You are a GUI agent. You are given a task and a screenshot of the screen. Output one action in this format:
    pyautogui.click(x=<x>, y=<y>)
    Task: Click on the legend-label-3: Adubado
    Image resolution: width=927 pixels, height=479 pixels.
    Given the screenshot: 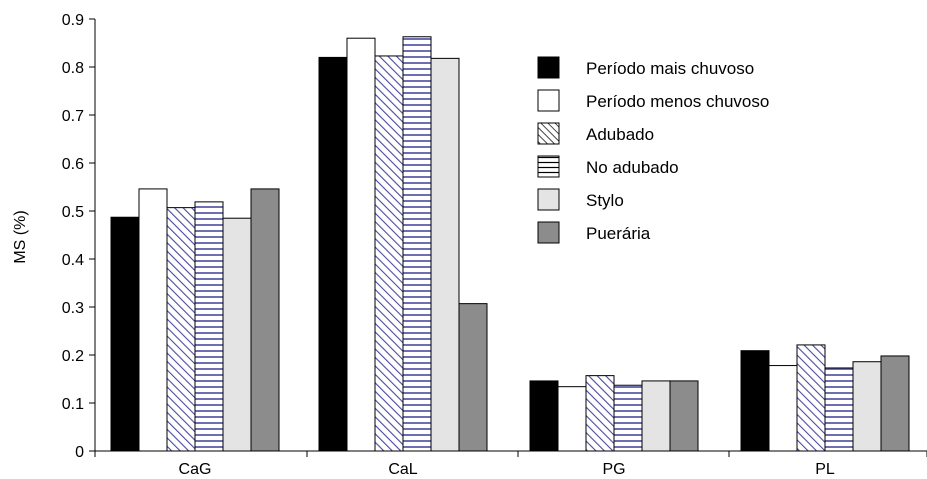 What is the action you would take?
    pyautogui.click(x=620, y=134)
    